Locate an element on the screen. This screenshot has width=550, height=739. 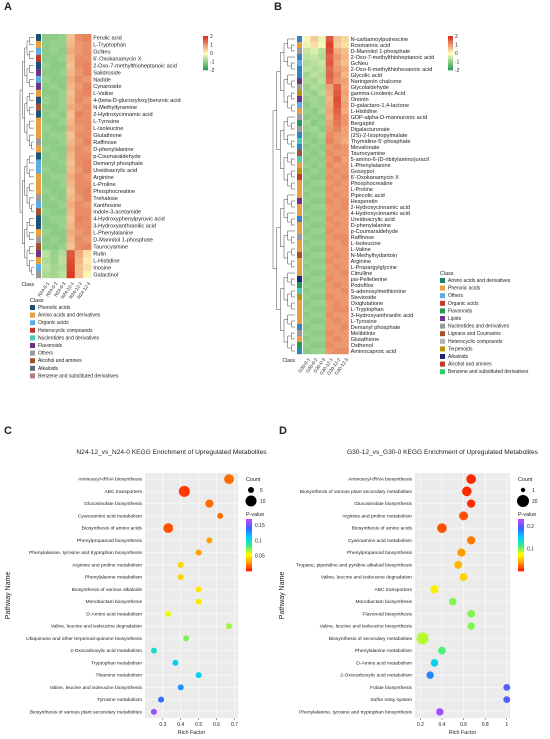
row-label: Galactinol is located at coordinates (105, 275).